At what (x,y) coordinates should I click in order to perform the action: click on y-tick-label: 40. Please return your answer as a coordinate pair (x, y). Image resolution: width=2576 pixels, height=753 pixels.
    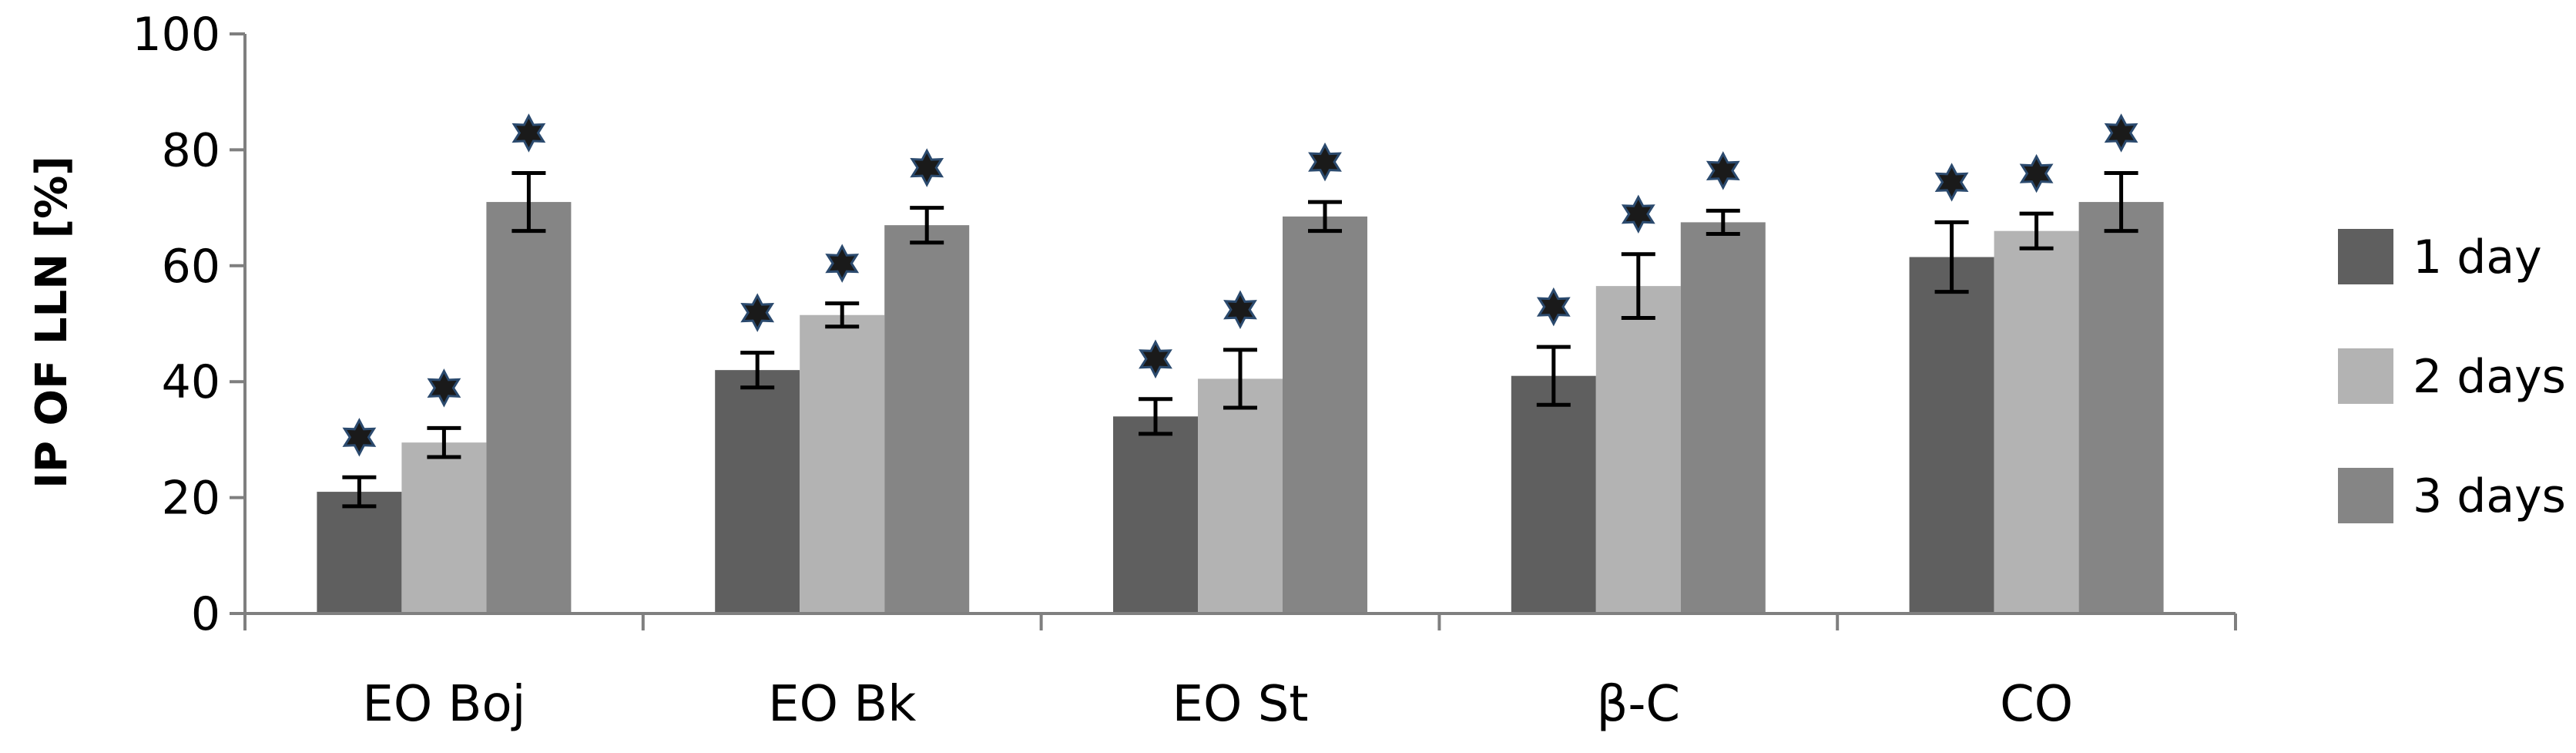
    Looking at the image, I should click on (191, 382).